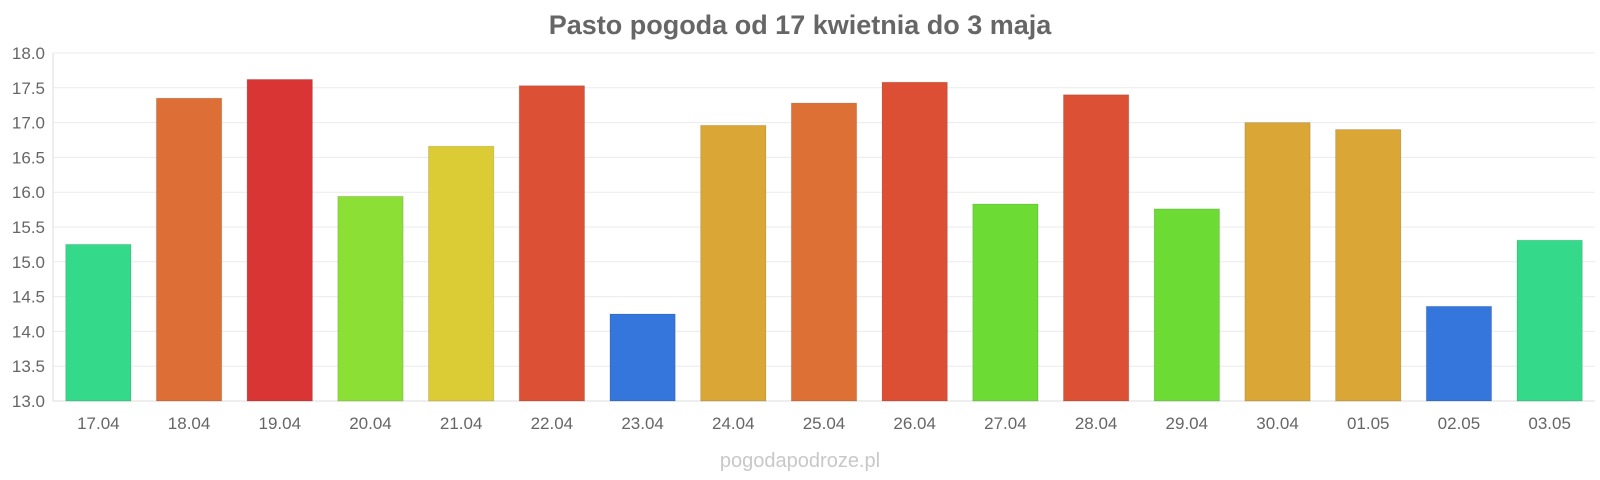 The height and width of the screenshot is (480, 1600). I want to click on x-tick-label: 17.04, so click(98, 423).